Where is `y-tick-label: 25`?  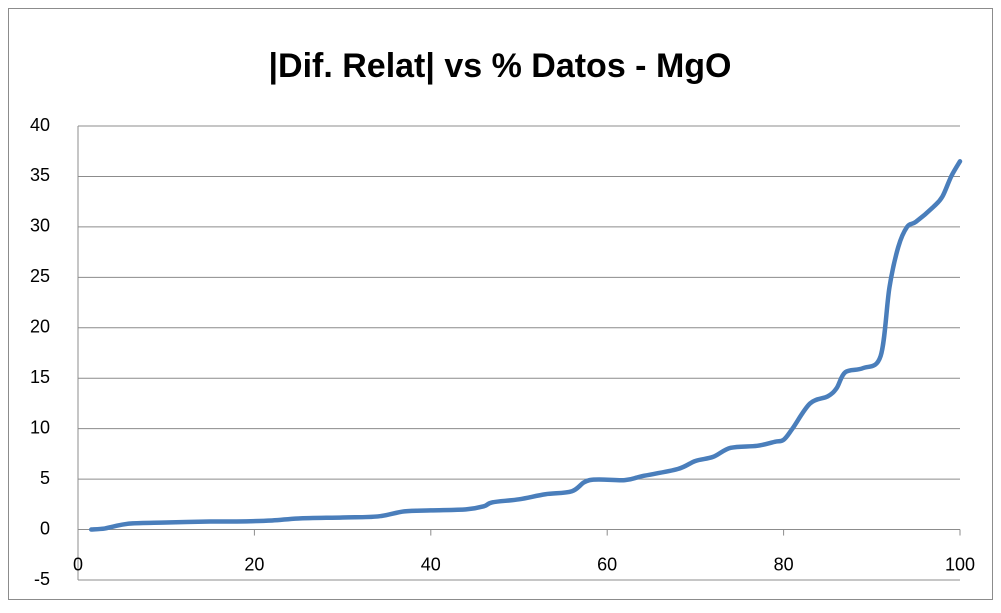 y-tick-label: 25 is located at coordinates (40, 276).